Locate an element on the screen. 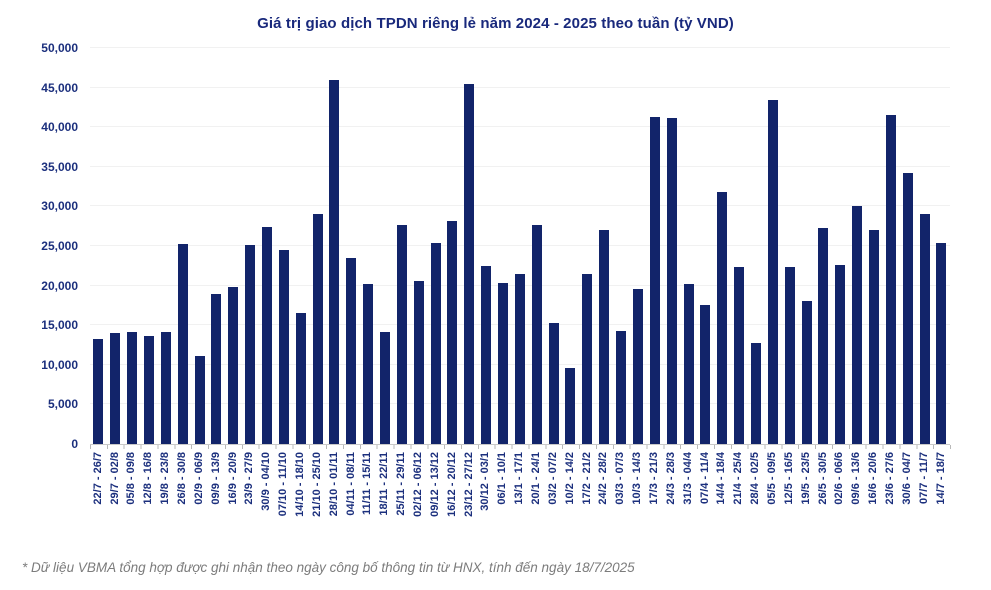  x-axis-label: 09/6 - 13/6 is located at coordinates (856, 478).